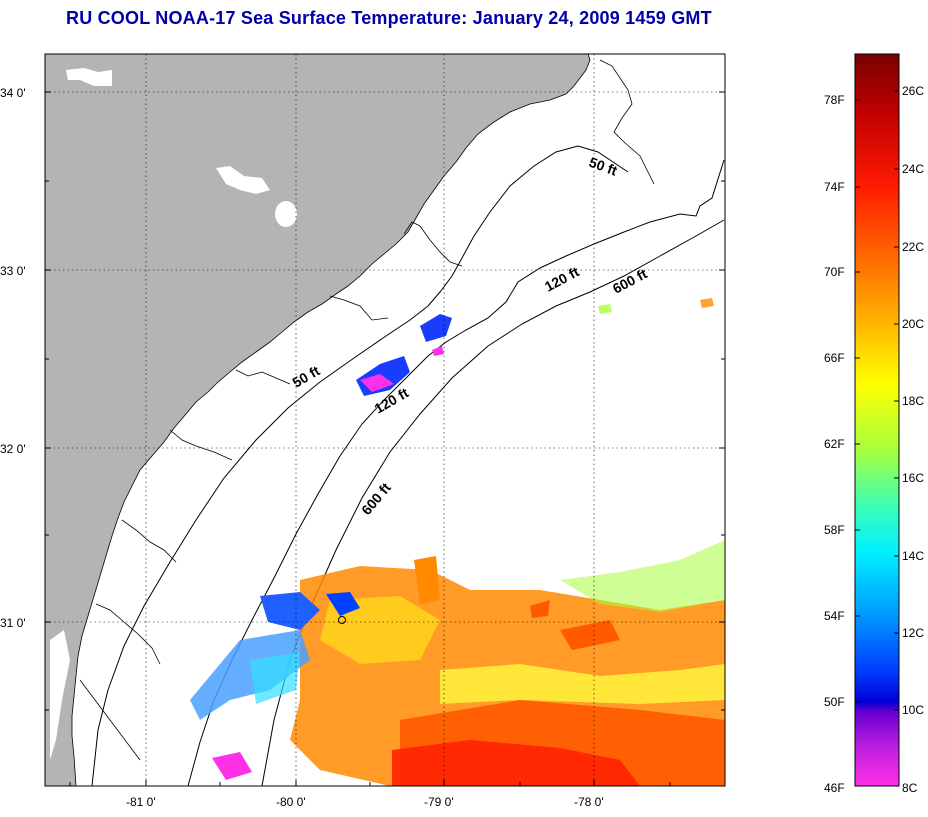  I want to click on colorbar-f-label: 62F, so click(834, 444).